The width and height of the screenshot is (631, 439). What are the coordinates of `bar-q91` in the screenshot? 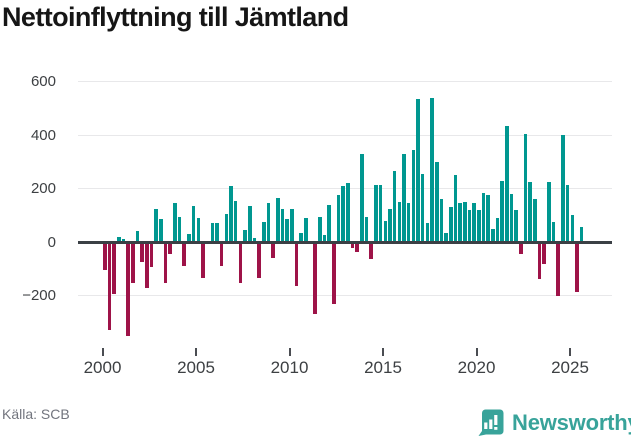 It's located at (530, 211).